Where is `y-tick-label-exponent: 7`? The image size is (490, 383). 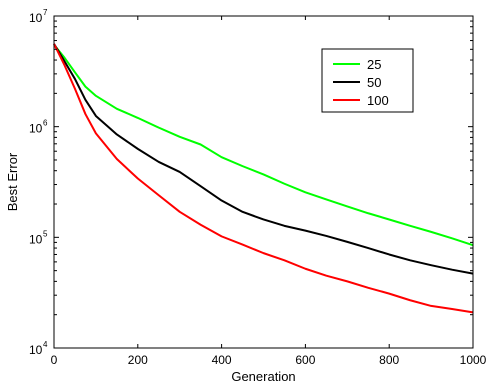 y-tick-label-exponent: 7 is located at coordinates (45, 12).